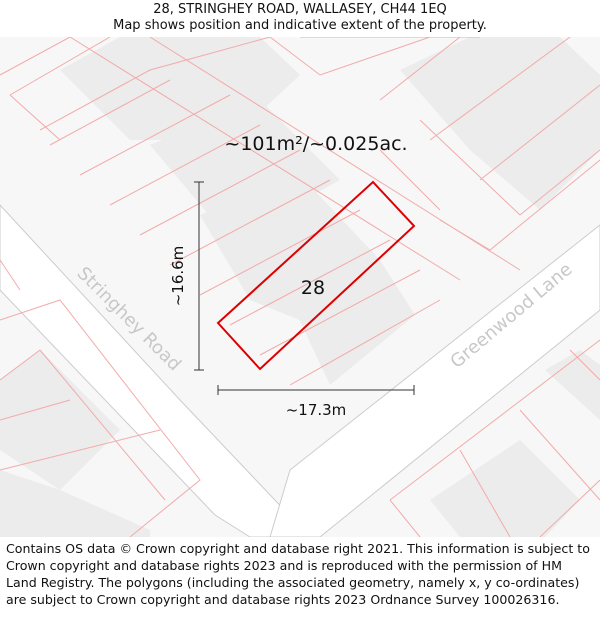 The width and height of the screenshot is (600, 625). What do you see at coordinates (300, 9) in the screenshot?
I see `property-address-title: 28, STRINGHEY ROAD, WALLASEY, CH44 1EQ` at bounding box center [300, 9].